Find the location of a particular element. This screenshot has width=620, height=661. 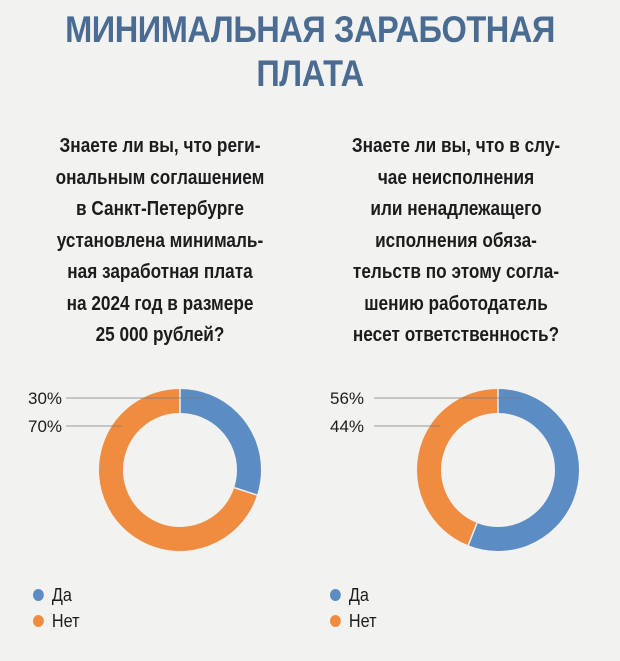

question-right-line: или ненадлежащего is located at coordinates (456, 209).